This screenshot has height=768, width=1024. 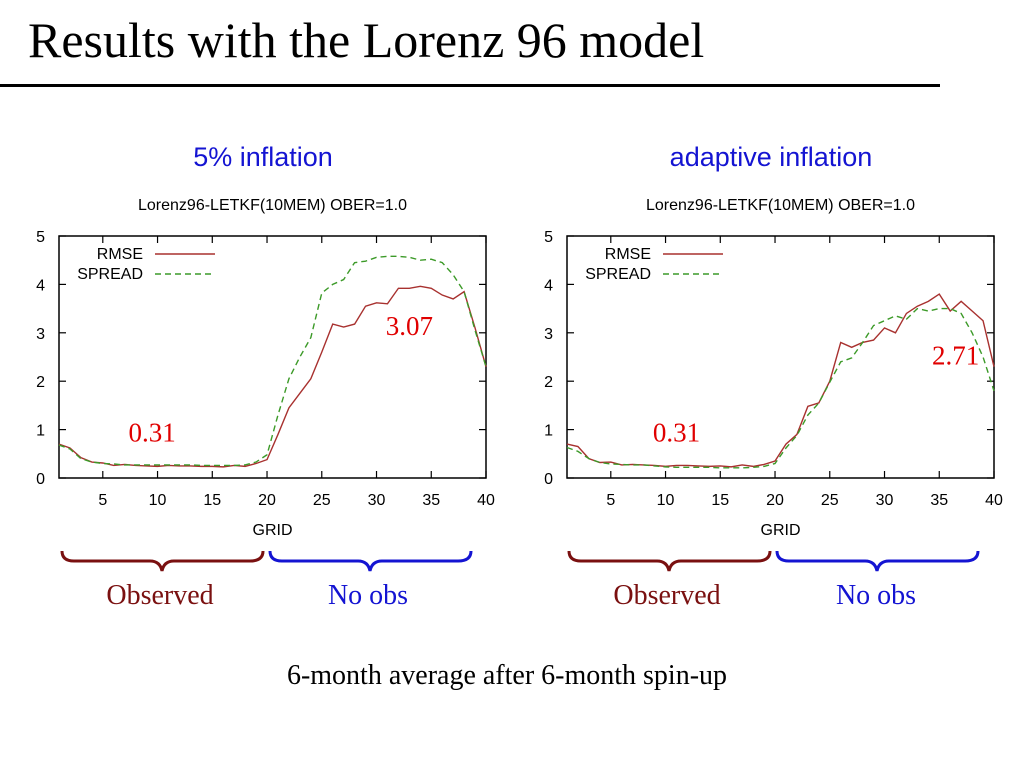 I want to click on observed-label-left: Observed, so click(x=160, y=595).